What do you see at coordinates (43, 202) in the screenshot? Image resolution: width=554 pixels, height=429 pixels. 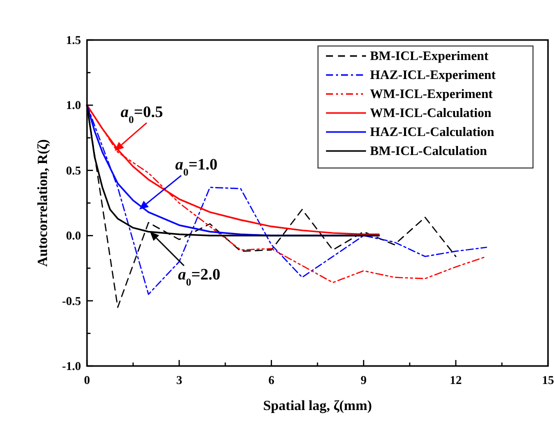 I see `y-axis-title: Autocorrelation, R(ζ)` at bounding box center [43, 202].